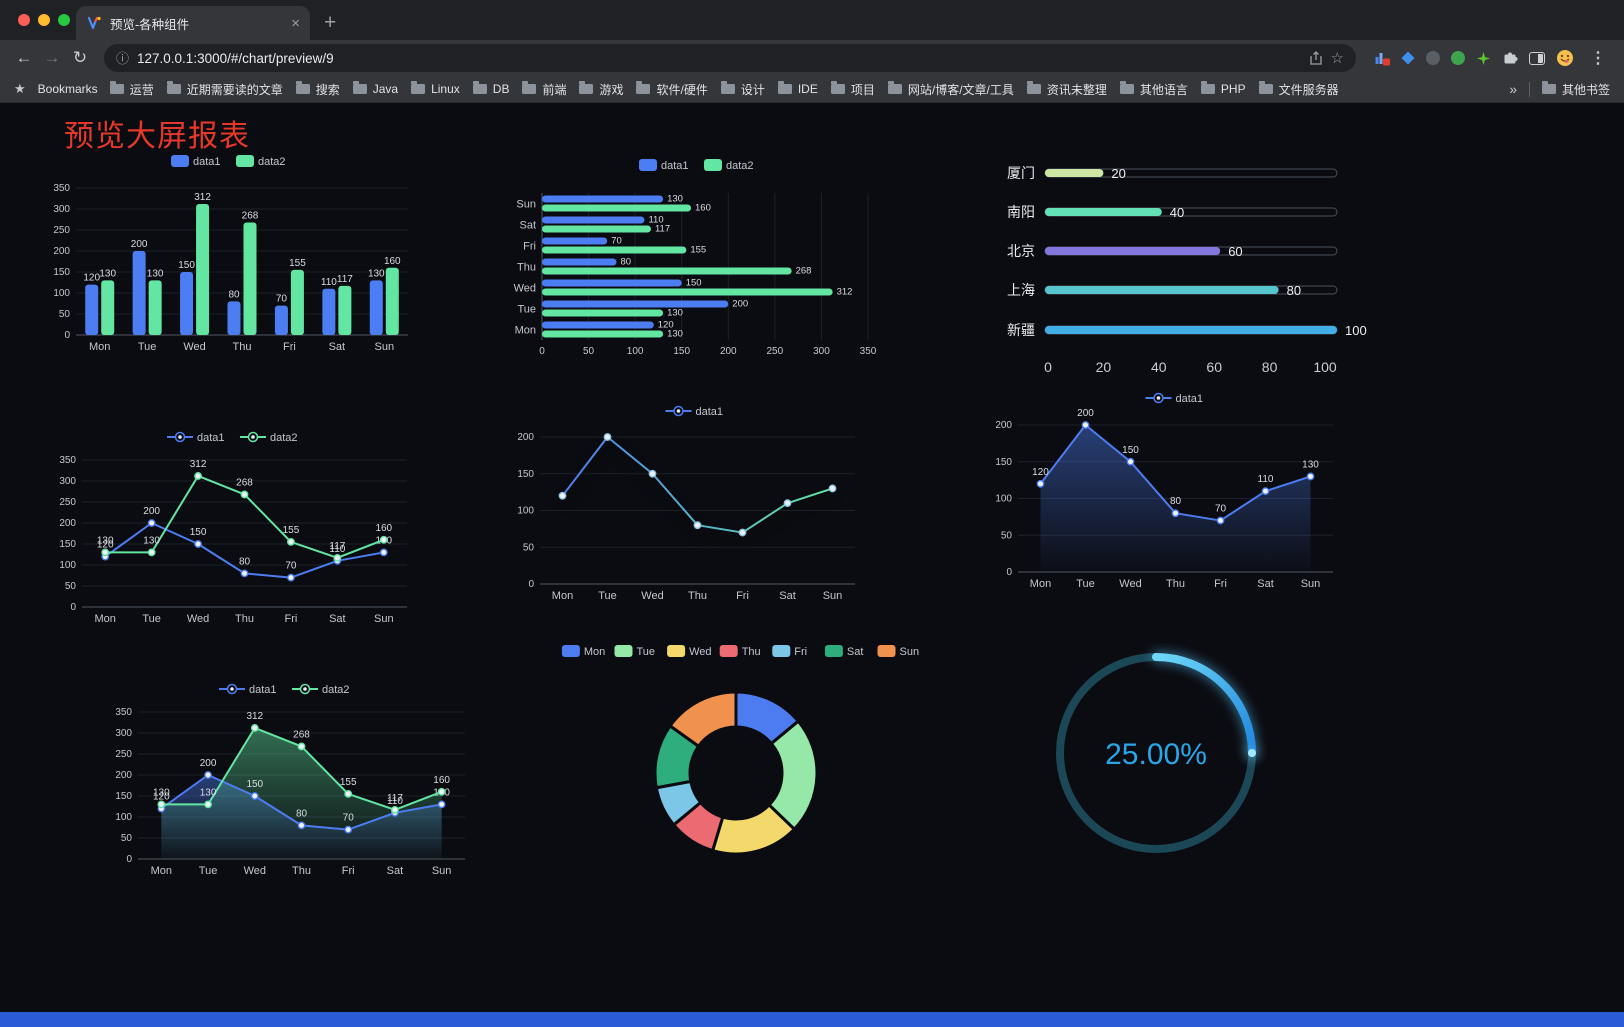  I want to click on bookmark-folder: 软件/硬件, so click(672, 89).